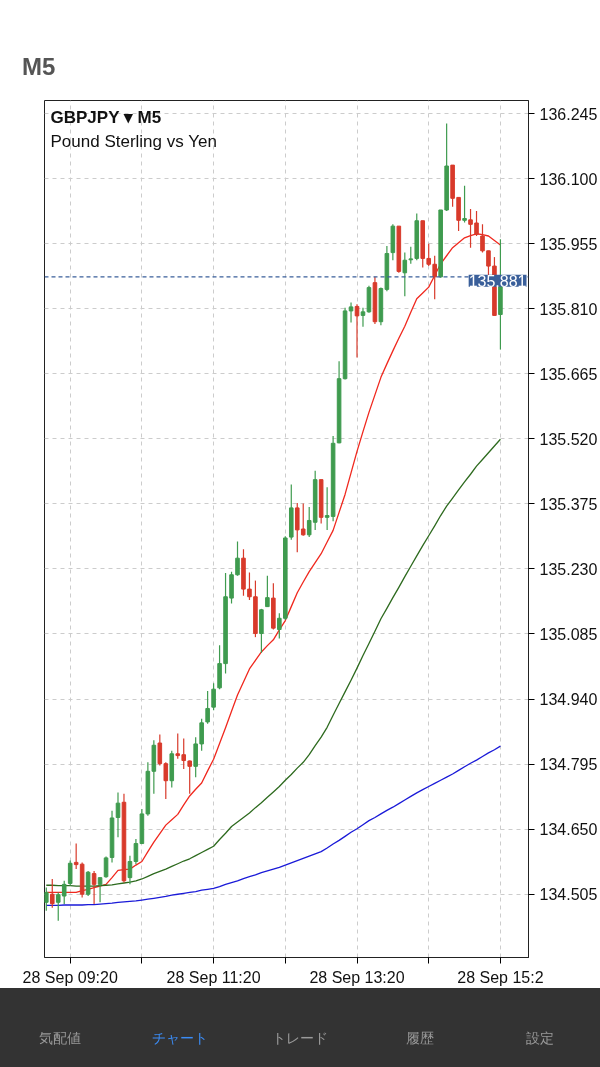 Image resolution: width=600 pixels, height=1067 pixels. Describe the element at coordinates (568, 765) in the screenshot. I see `y-tick-label: 134.795` at that location.